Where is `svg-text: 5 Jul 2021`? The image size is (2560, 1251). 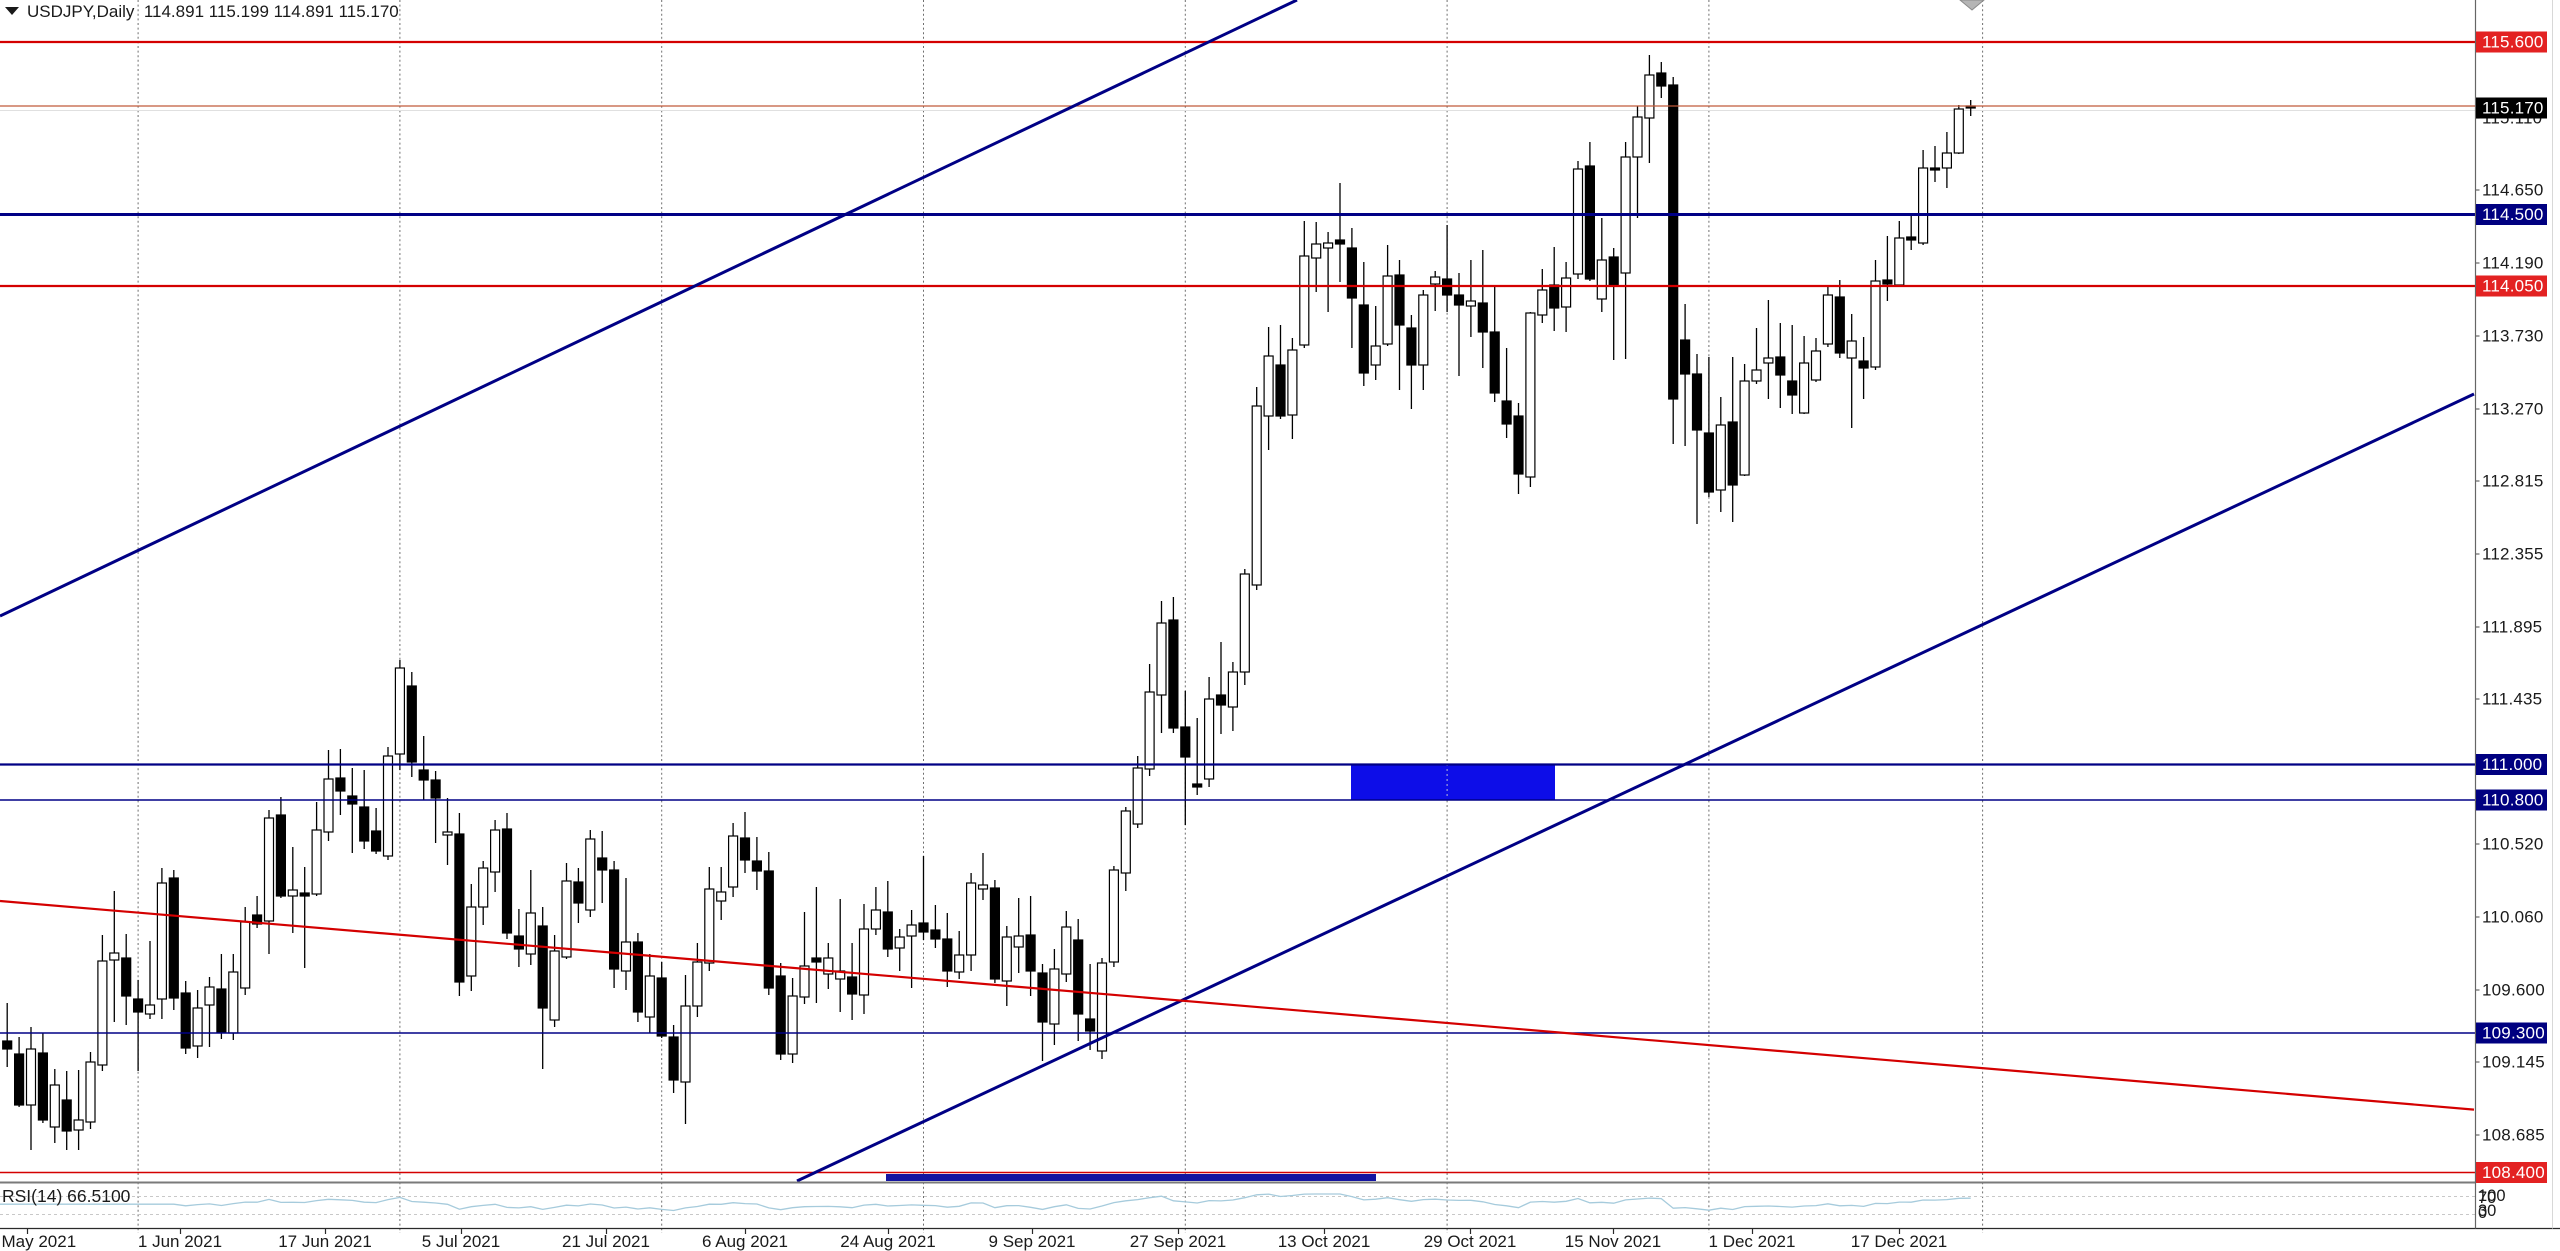 svg-text: 5 Jul 2021 is located at coordinates (461, 1241).